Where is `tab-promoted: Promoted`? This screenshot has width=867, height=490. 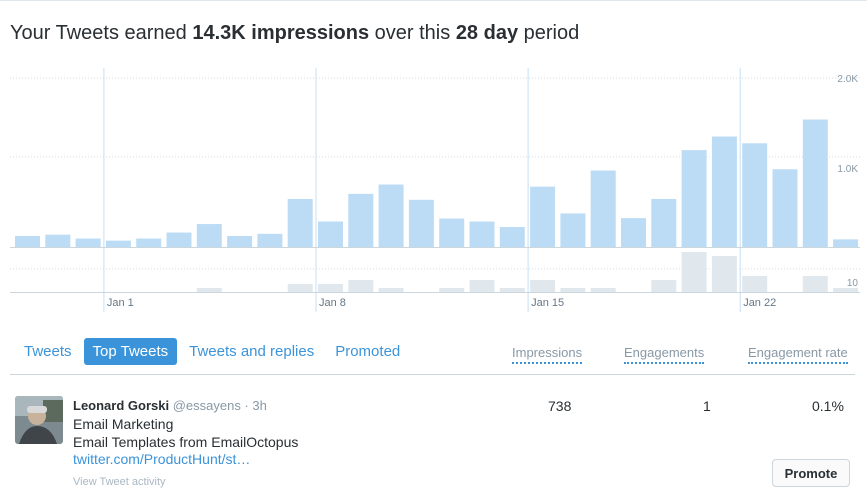 tab-promoted: Promoted is located at coordinates (368, 351).